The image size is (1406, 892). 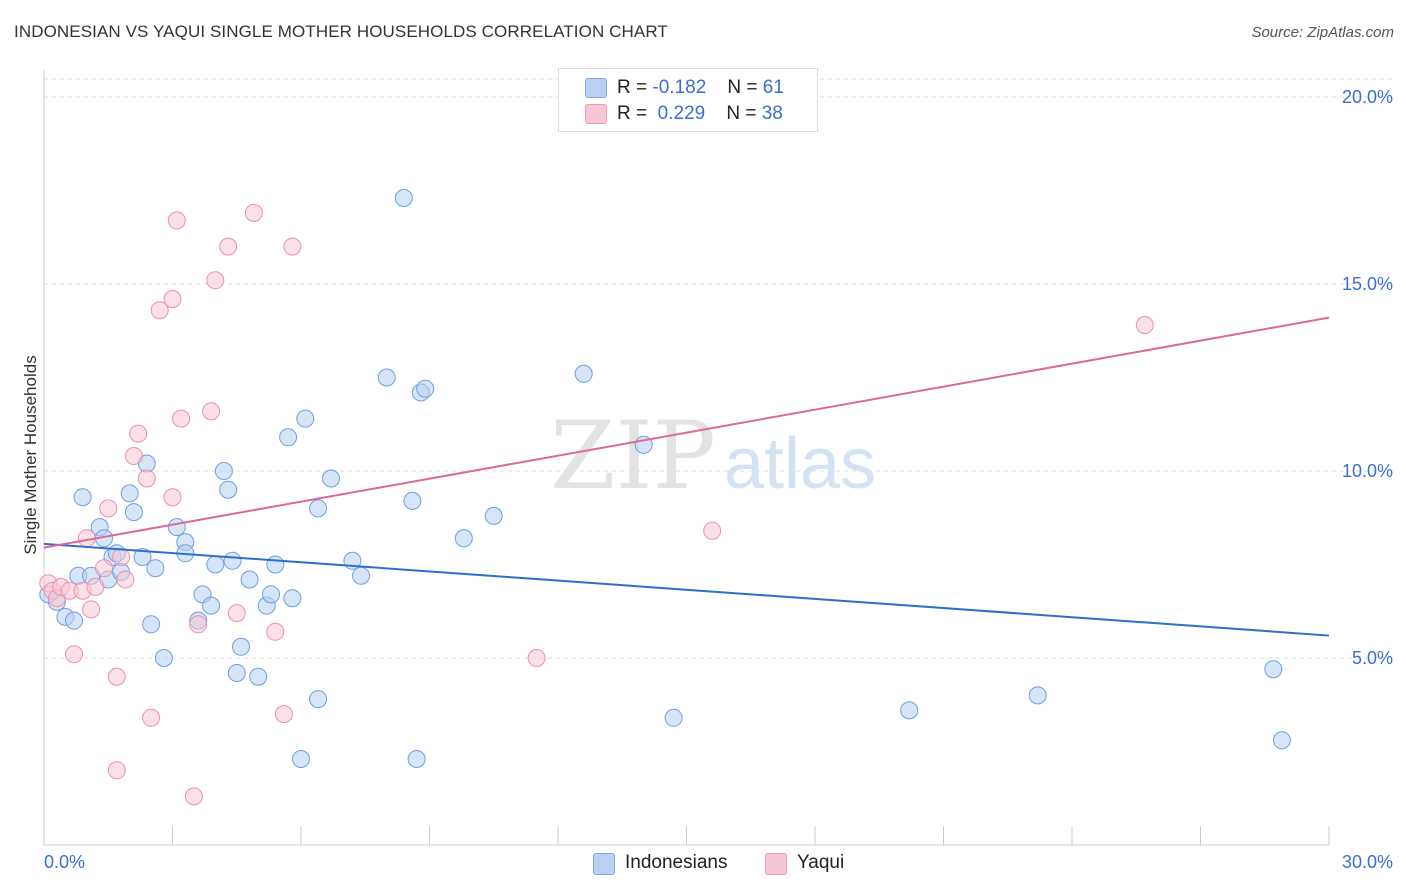 What do you see at coordinates (596, 114) in the screenshot?
I see `legend-swatch-yaqui` at bounding box center [596, 114].